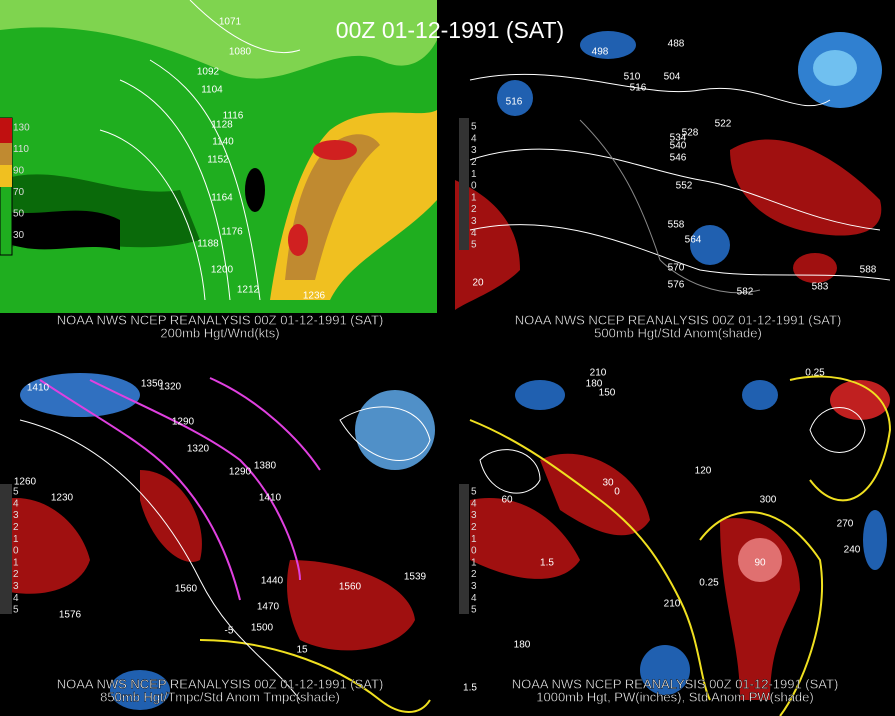  I want to click on contour-label: 150, so click(607, 393).